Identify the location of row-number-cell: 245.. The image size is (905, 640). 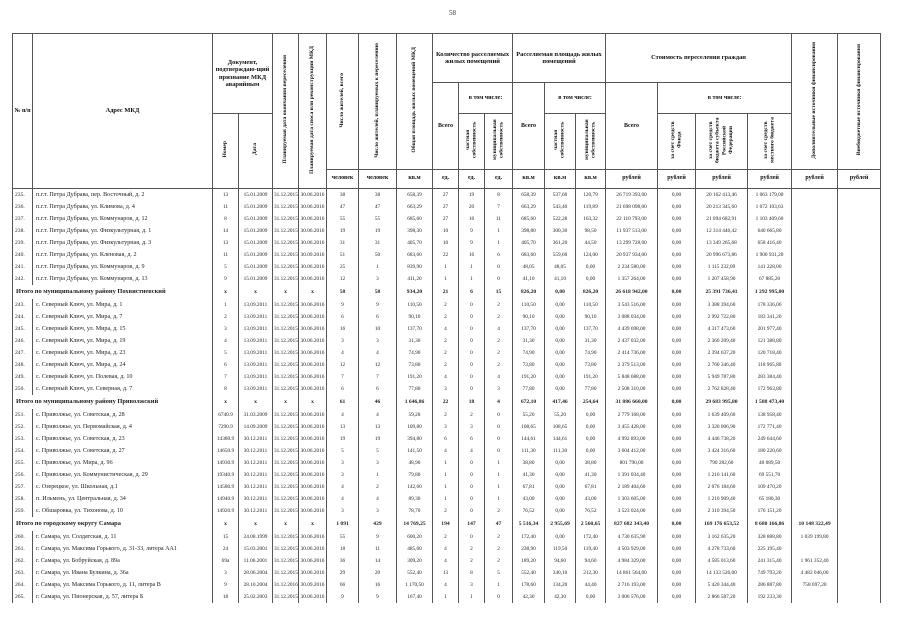
(22, 328).